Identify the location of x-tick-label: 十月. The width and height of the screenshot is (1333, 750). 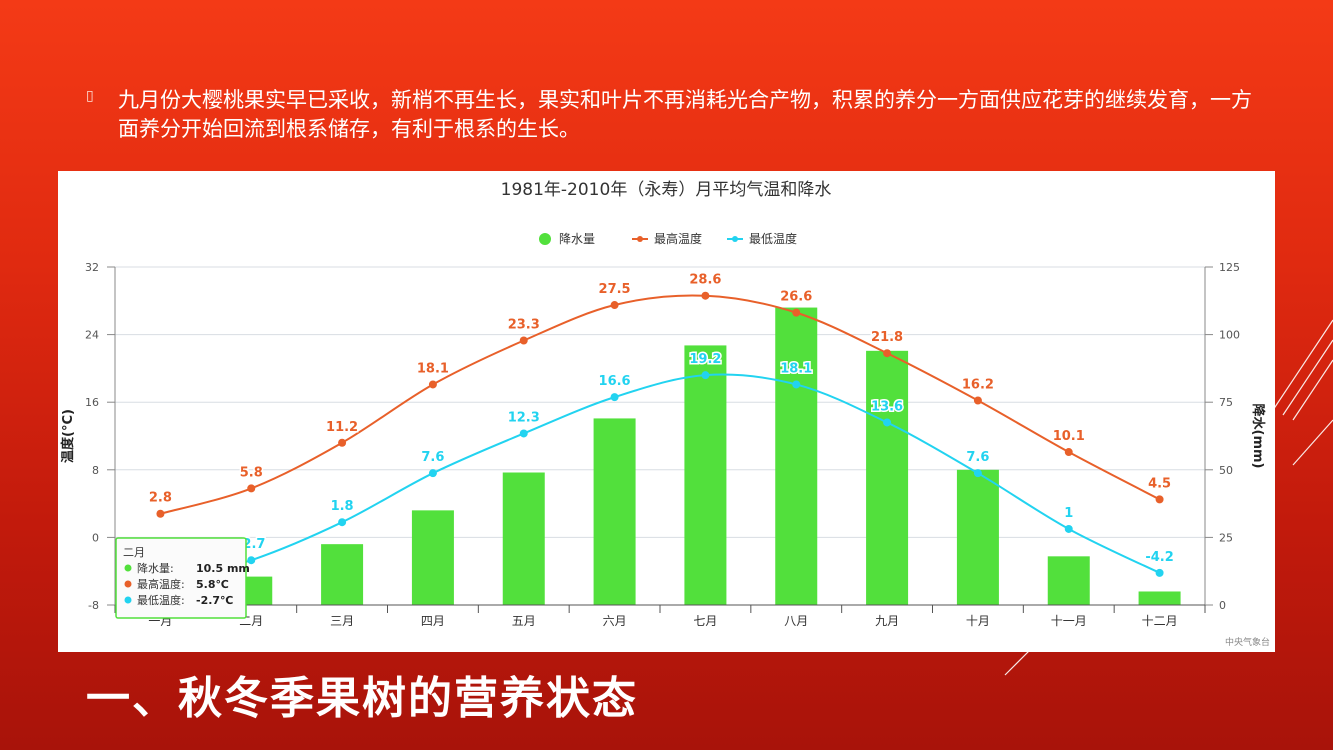
(978, 621).